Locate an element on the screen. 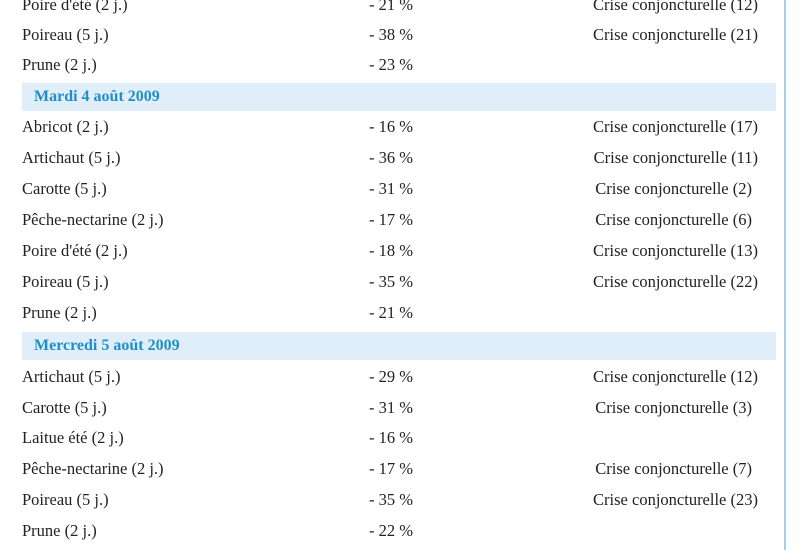 The width and height of the screenshot is (800, 550). table-row: Prune (2 j.) - 21 % is located at coordinates (390, 312).